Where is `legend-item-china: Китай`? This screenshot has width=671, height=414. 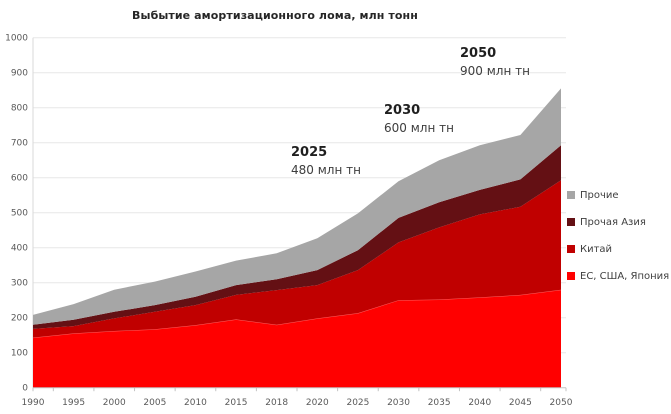
legend-item-china: Китай is located at coordinates (618, 249).